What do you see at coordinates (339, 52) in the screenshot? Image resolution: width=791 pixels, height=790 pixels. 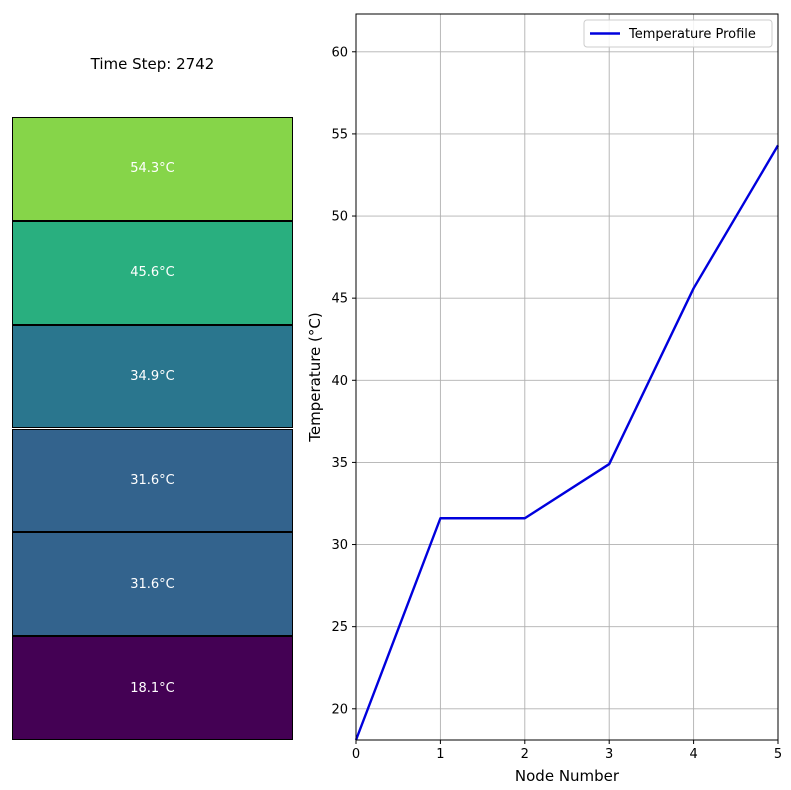 I see `y-tick-label: 60` at bounding box center [339, 52].